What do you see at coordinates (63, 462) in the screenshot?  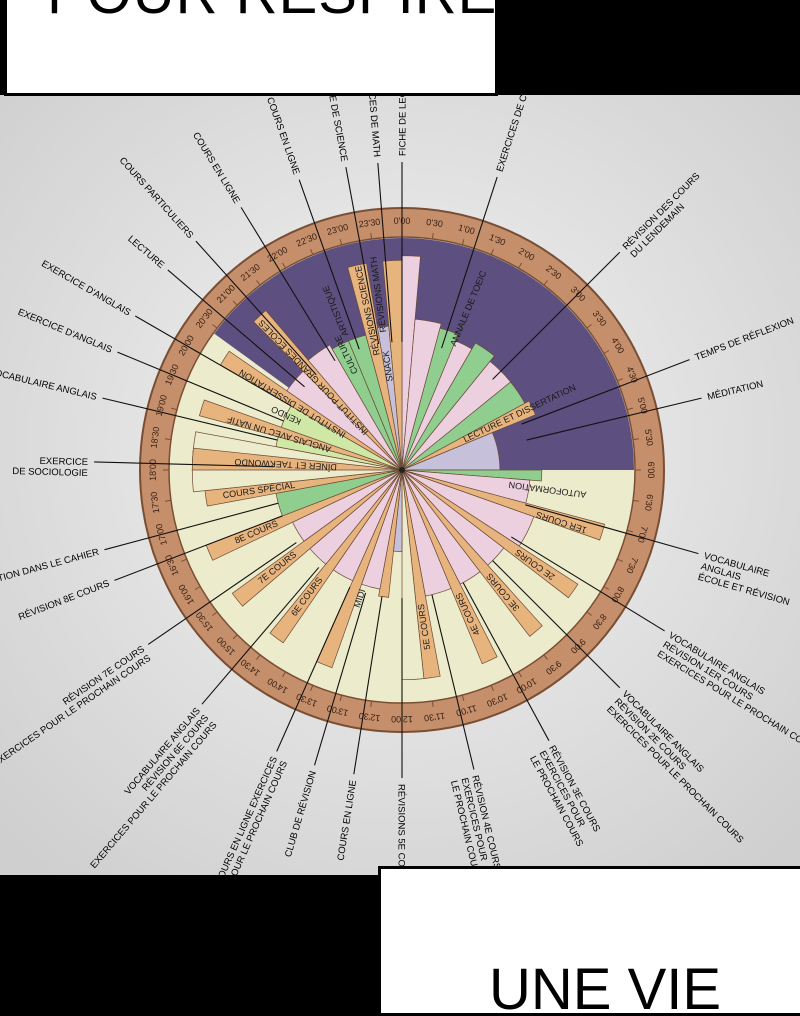 I see `outer-label-line: EXERCICE` at bounding box center [63, 462].